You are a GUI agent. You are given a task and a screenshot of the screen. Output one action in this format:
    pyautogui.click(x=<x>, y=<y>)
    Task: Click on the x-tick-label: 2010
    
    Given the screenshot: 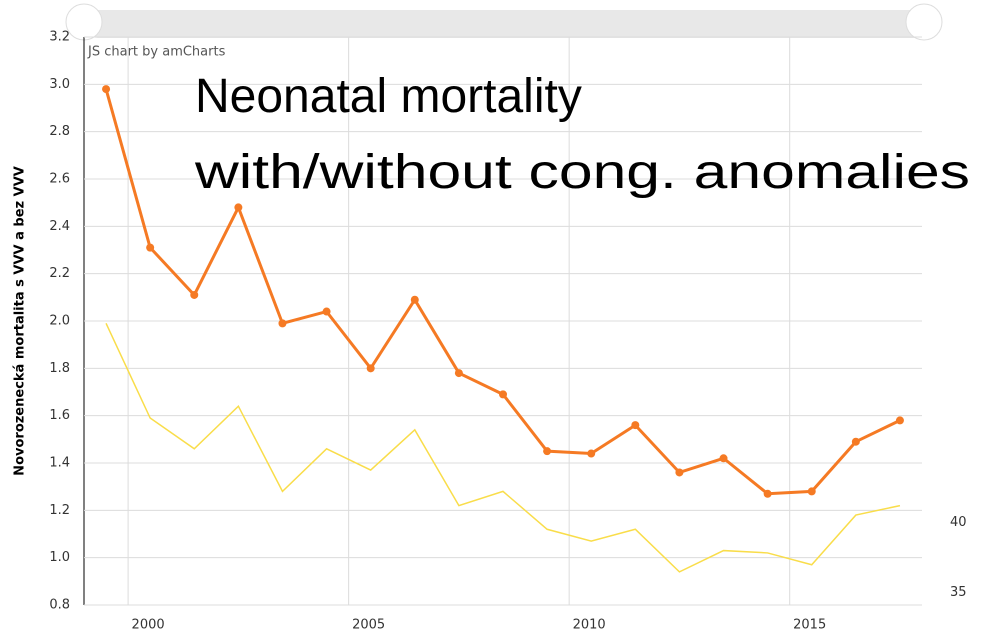 What is the action you would take?
    pyautogui.click(x=589, y=625)
    